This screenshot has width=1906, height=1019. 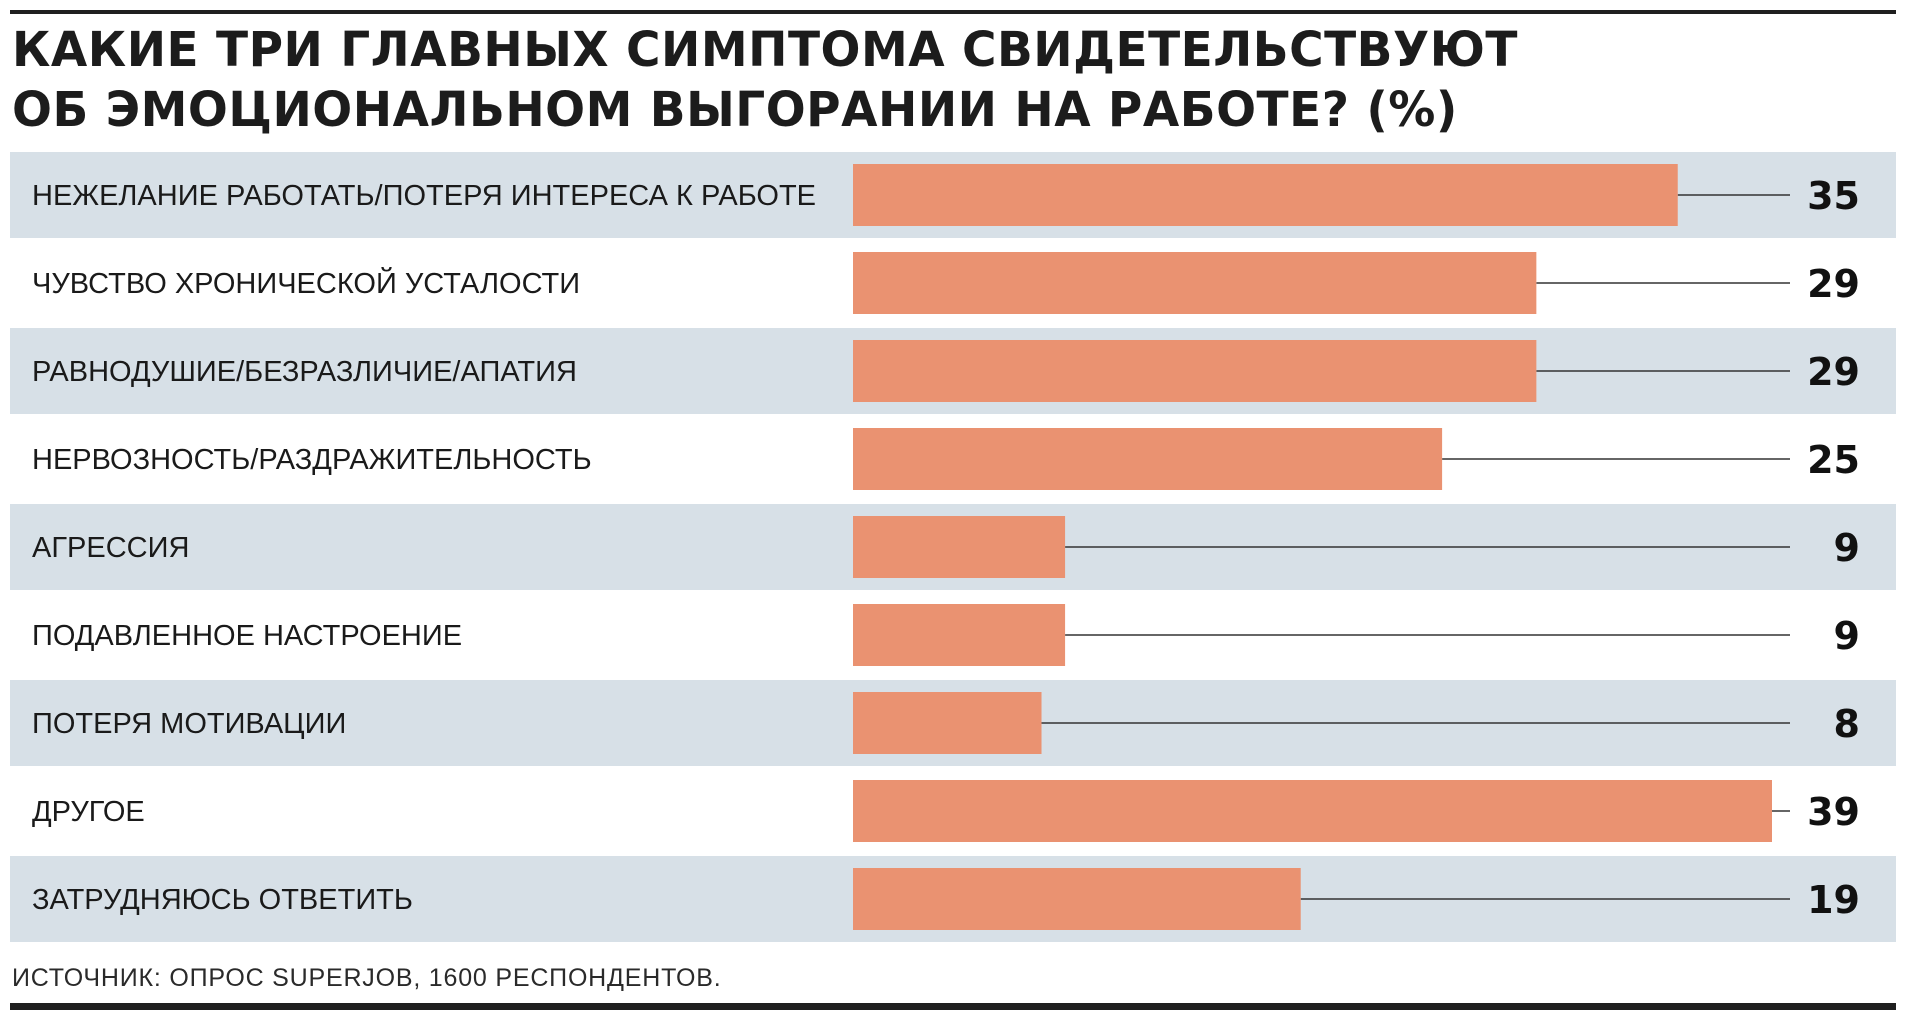 I want to click on value-label: 39, so click(x=1833, y=812).